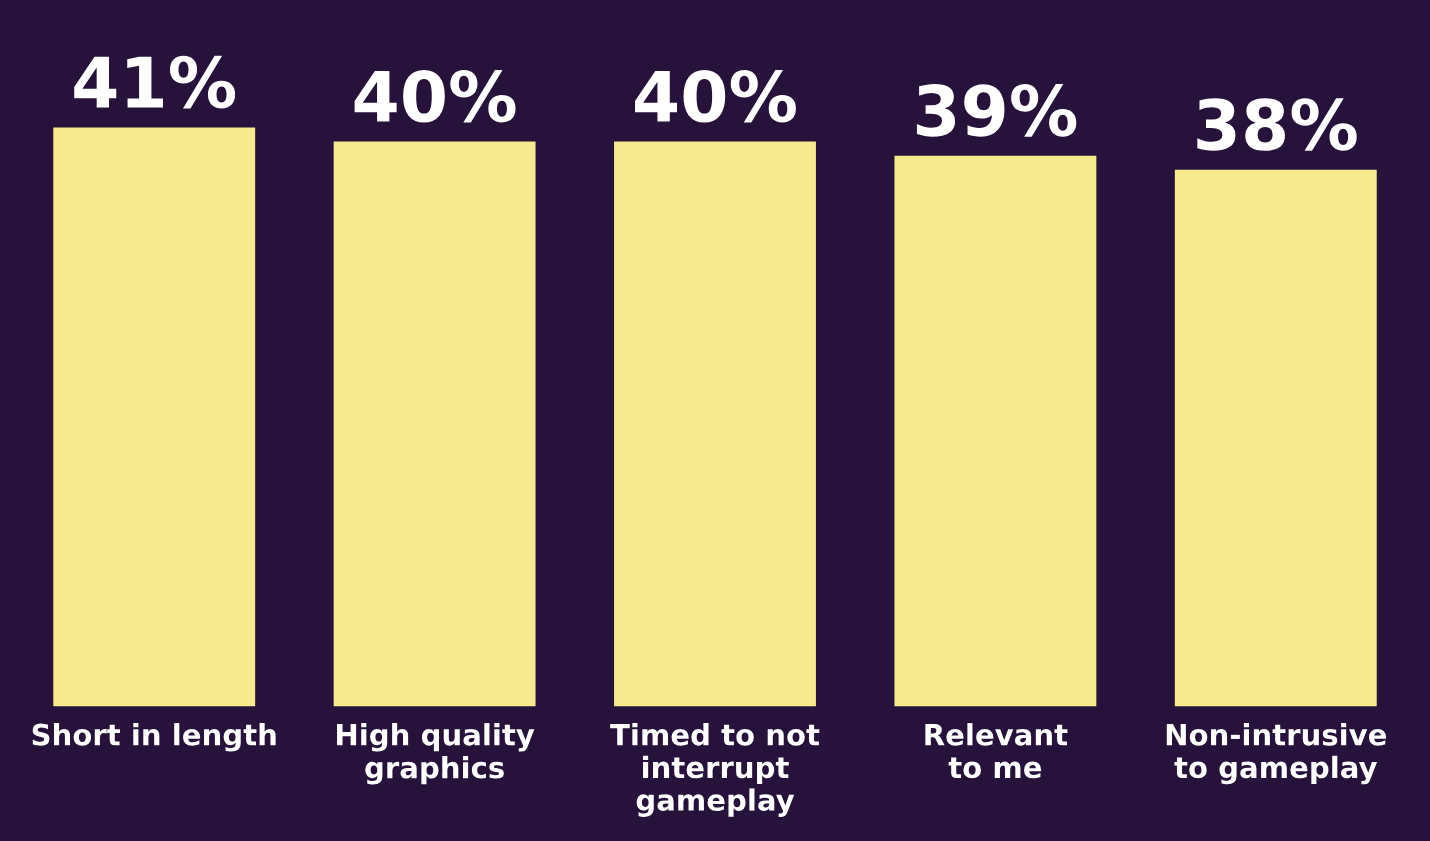 The height and width of the screenshot is (841, 1430). What do you see at coordinates (996, 110) in the screenshot?
I see `data-label: 39%` at bounding box center [996, 110].